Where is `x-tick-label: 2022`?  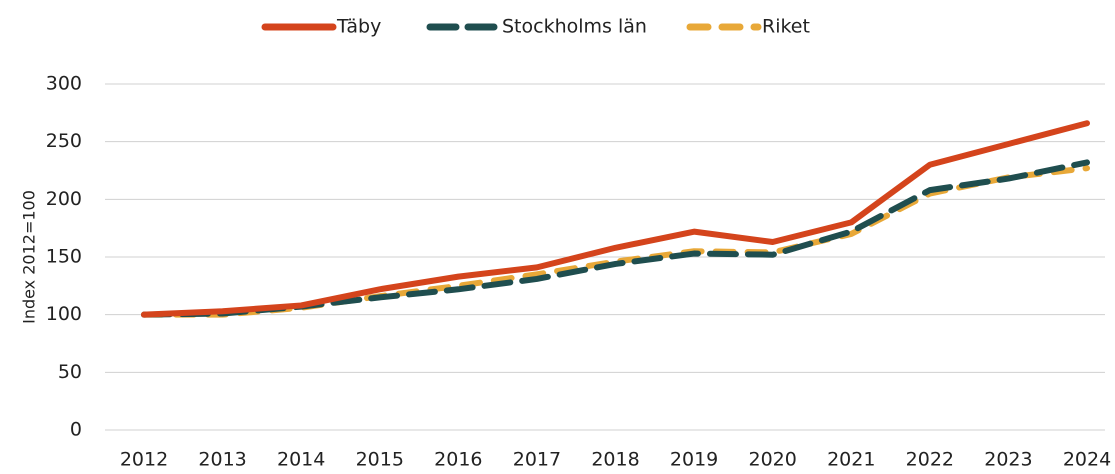 x-tick-label: 2022 is located at coordinates (930, 460).